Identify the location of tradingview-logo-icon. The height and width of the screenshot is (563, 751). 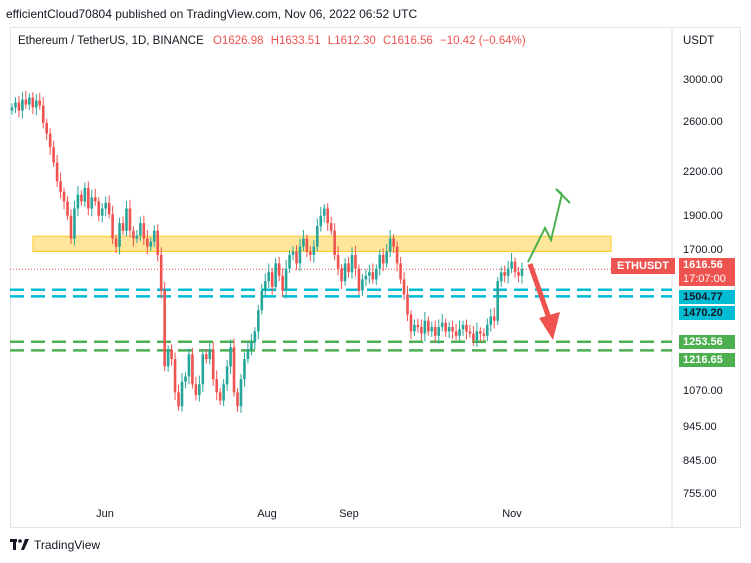
(19, 544).